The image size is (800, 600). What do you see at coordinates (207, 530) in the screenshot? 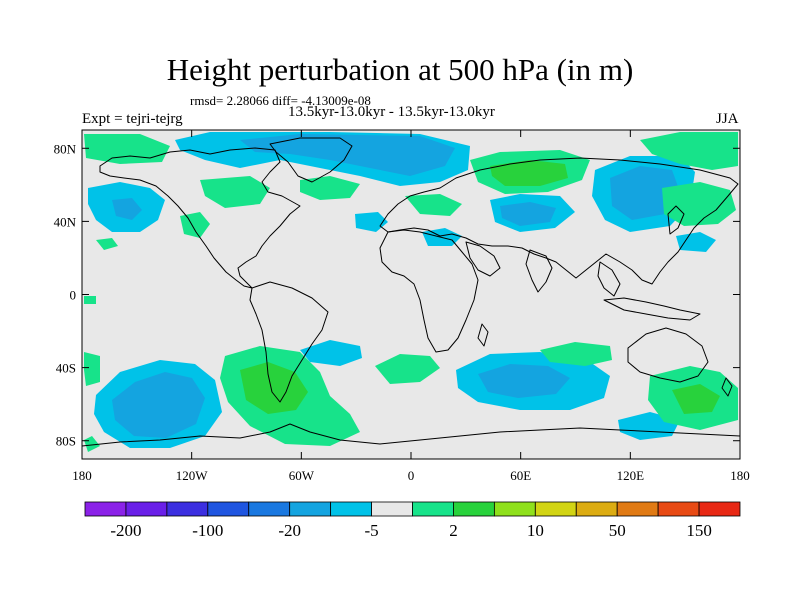
I see `colorbar-label: -100` at bounding box center [207, 530].